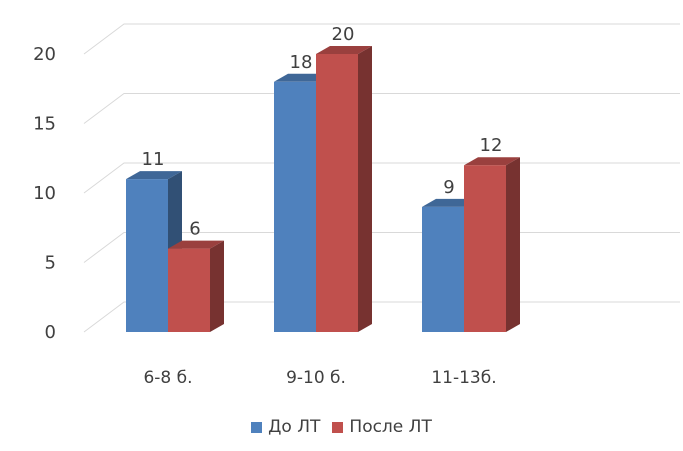  Describe the element at coordinates (153, 159) in the screenshot. I see `data-label: 11` at that location.